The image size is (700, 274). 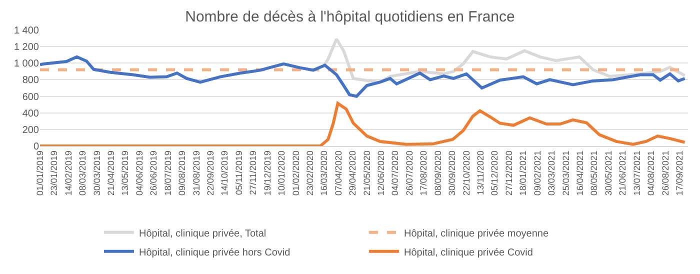 I want to click on x-tick-label: 04/07/2020, so click(x=395, y=173).